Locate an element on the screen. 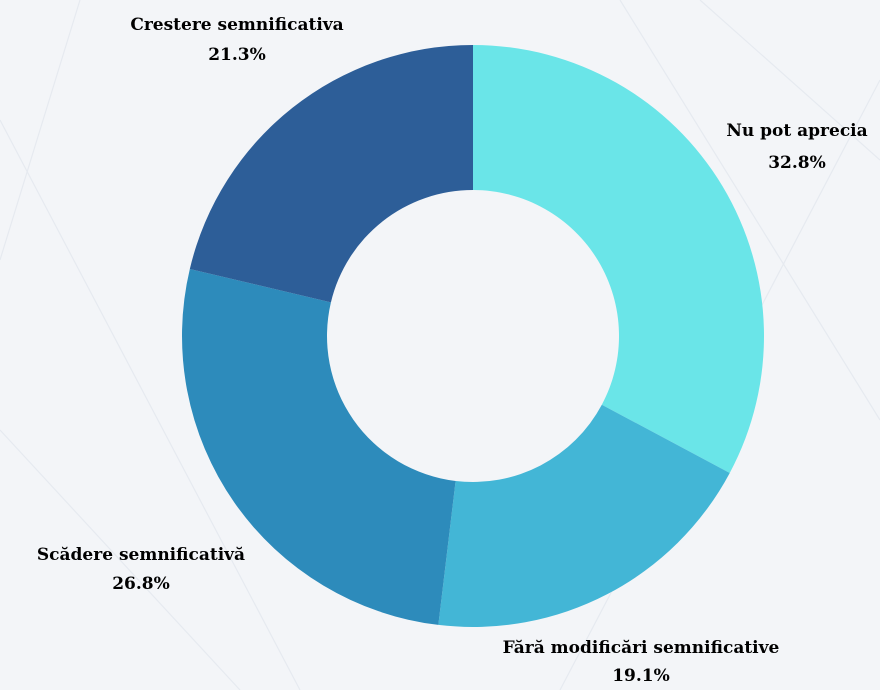  slice-label-1: Nu pot aprecia is located at coordinates (796, 131).